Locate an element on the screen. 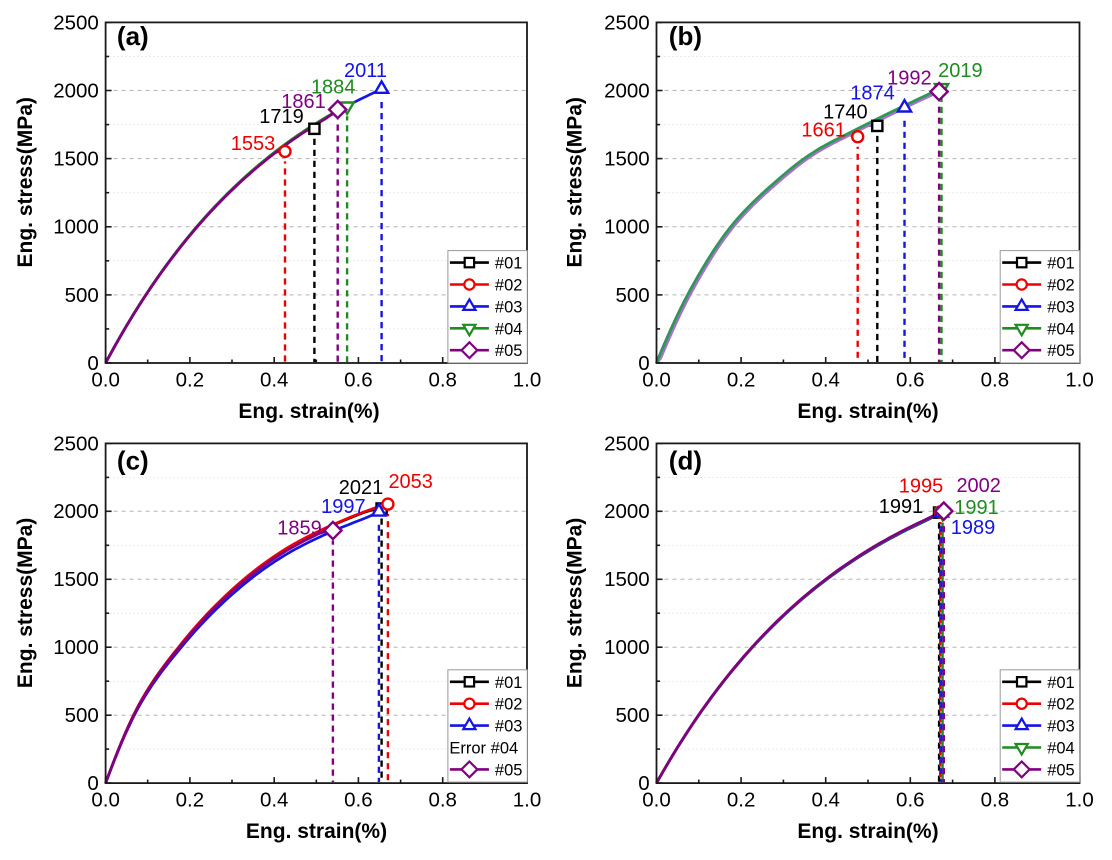 The width and height of the screenshot is (1112, 860). svg-text: (c) is located at coordinates (133, 460).